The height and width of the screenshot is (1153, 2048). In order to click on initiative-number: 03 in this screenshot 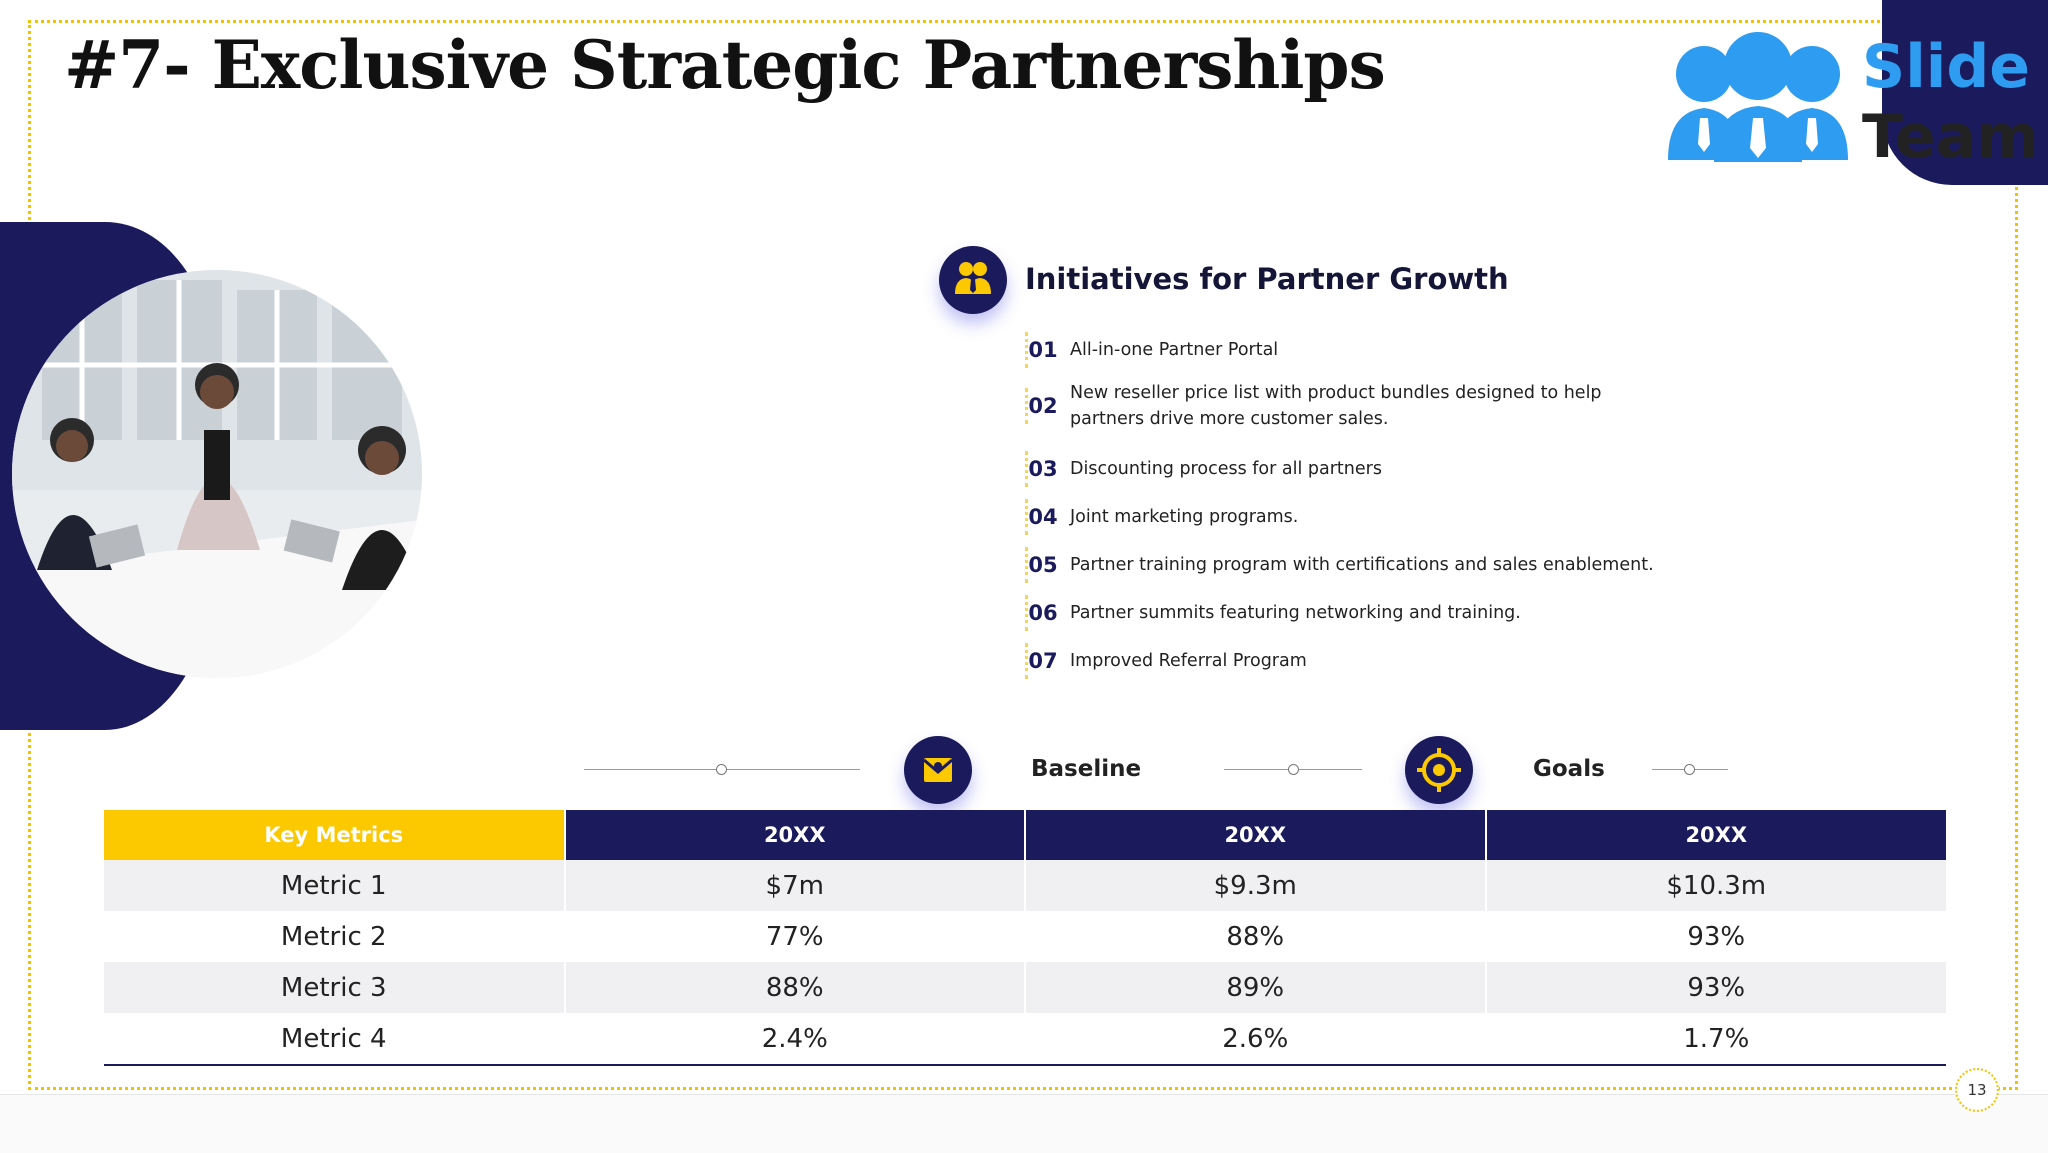, I will do `click(1041, 469)`.